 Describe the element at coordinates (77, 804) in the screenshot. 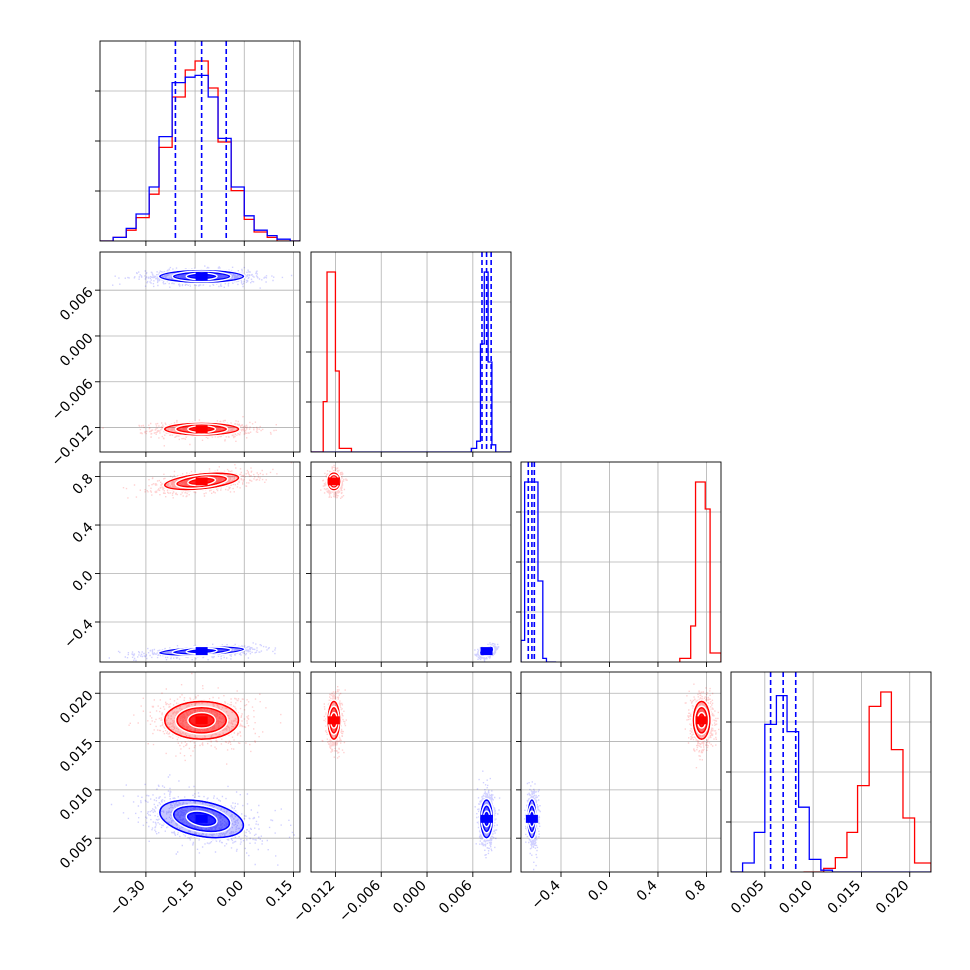

I see `y-tick-label: 0.010` at that location.